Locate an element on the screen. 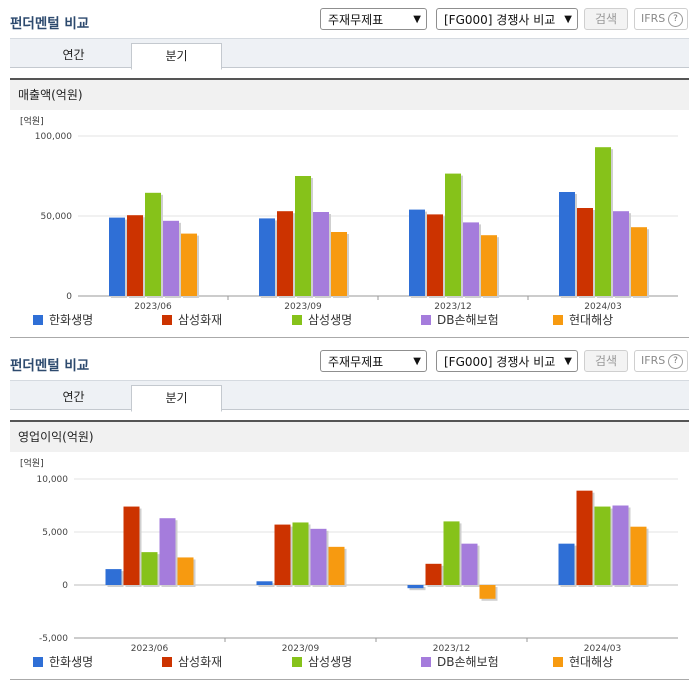 This screenshot has height=684, width=696. x-tick-label: 2024/03 is located at coordinates (602, 649).